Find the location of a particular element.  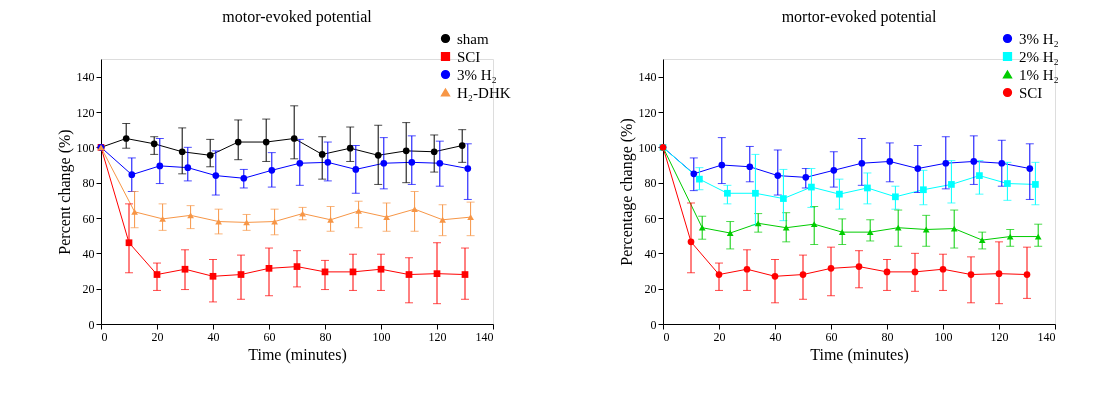

legend-label: H₂-DHK is located at coordinates (484, 92).